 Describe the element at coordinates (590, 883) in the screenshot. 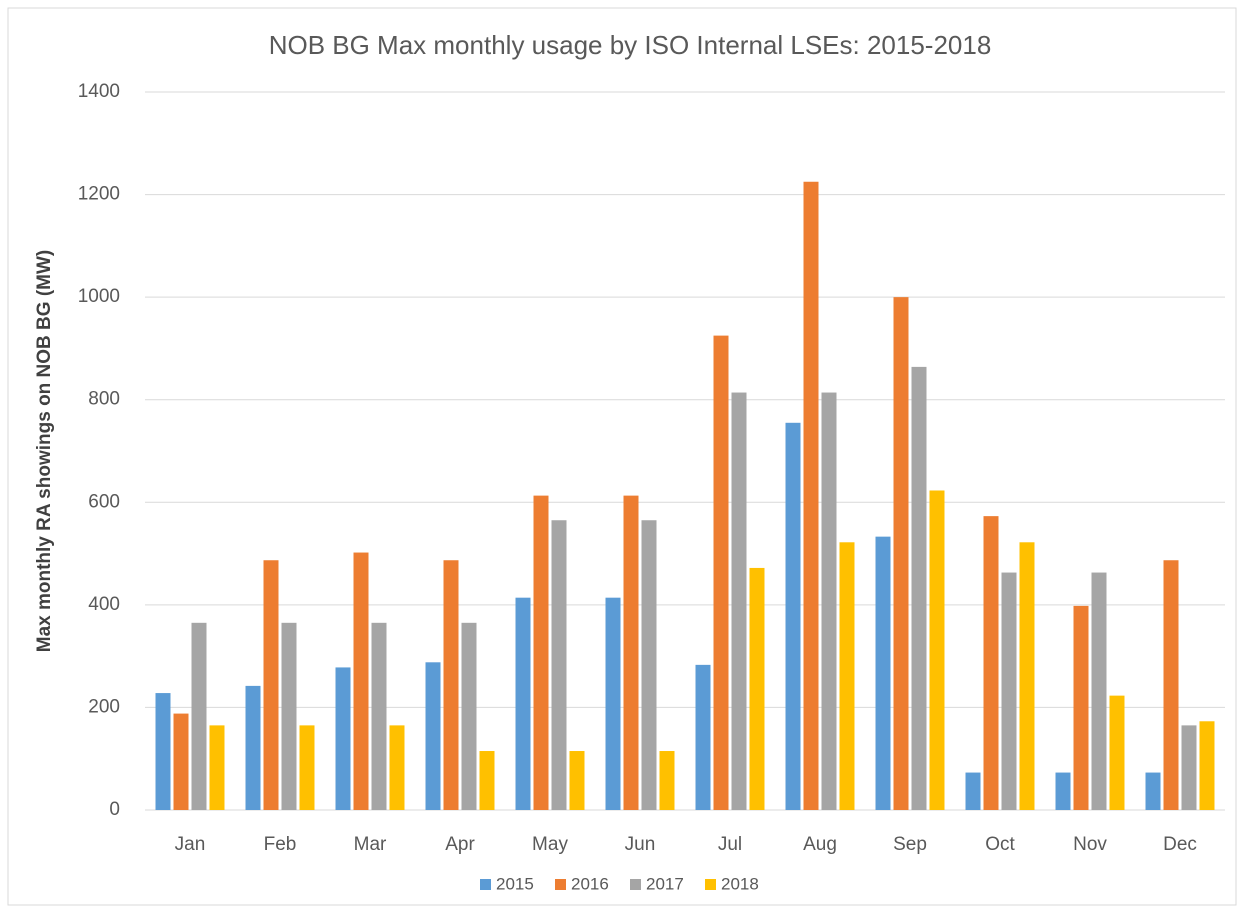

I see `legend-label: 2016` at that location.